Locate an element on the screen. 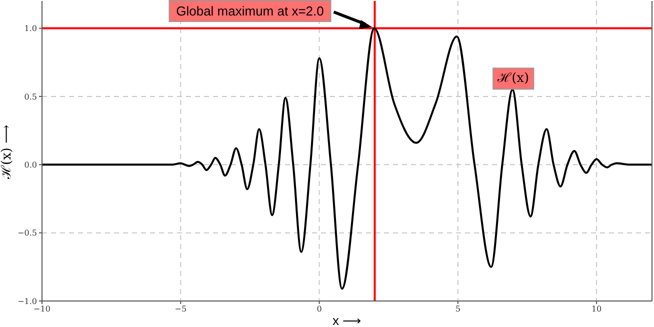 The image size is (654, 327). x-tick-label: 5 is located at coordinates (457, 309).